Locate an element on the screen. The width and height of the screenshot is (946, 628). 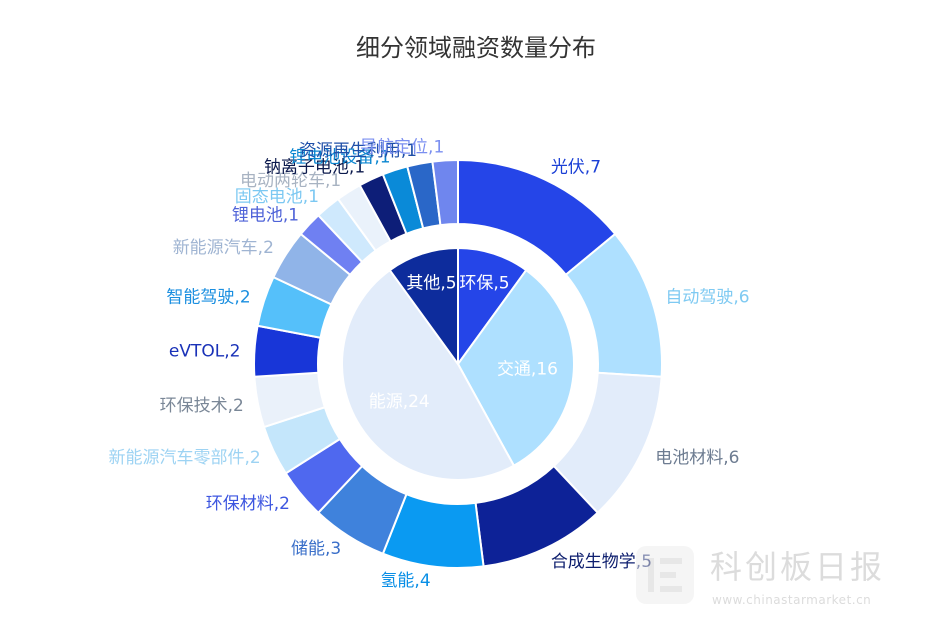
outer-label-4: 氢能,4 is located at coordinates (405, 581).